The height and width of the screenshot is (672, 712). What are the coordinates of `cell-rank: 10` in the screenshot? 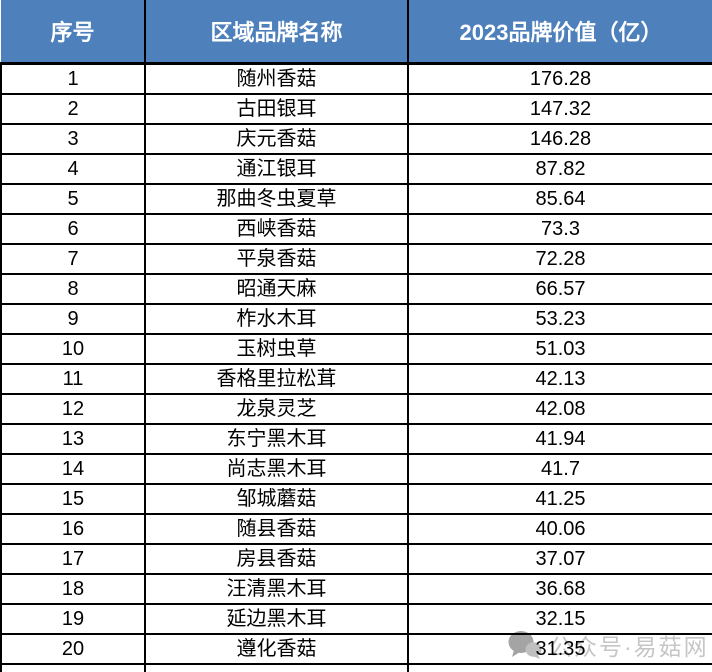 It's located at (73, 349).